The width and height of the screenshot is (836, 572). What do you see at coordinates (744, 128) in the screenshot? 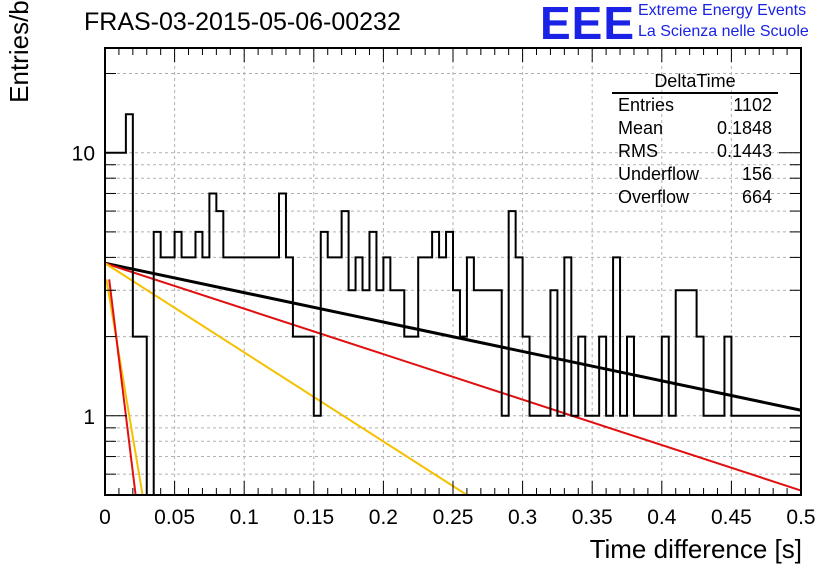
I see `stats-value: 0.1848` at bounding box center [744, 128].